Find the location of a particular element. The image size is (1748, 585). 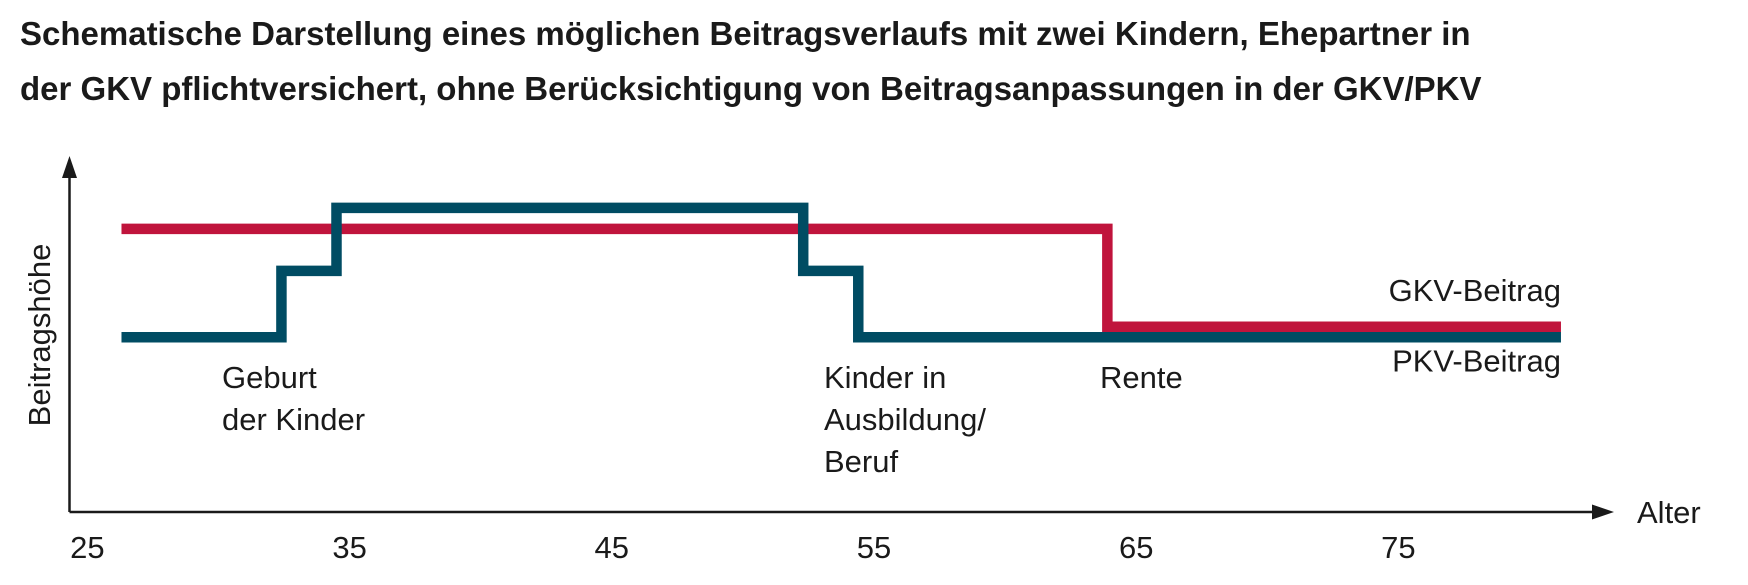

x-axis-label: Alter is located at coordinates (1669, 512).